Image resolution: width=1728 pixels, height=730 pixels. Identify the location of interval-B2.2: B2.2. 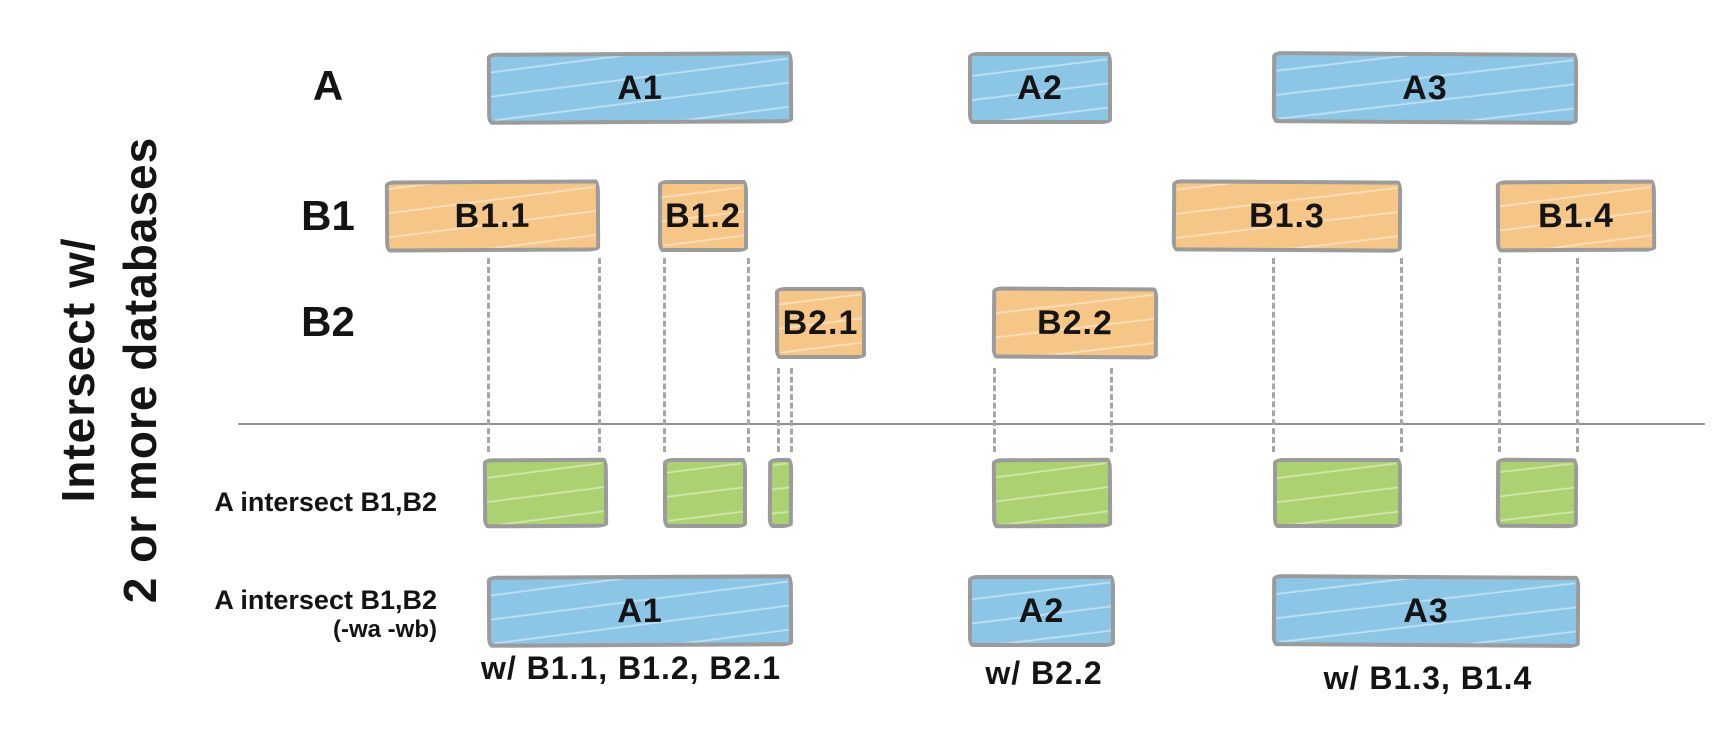
(1075, 323).